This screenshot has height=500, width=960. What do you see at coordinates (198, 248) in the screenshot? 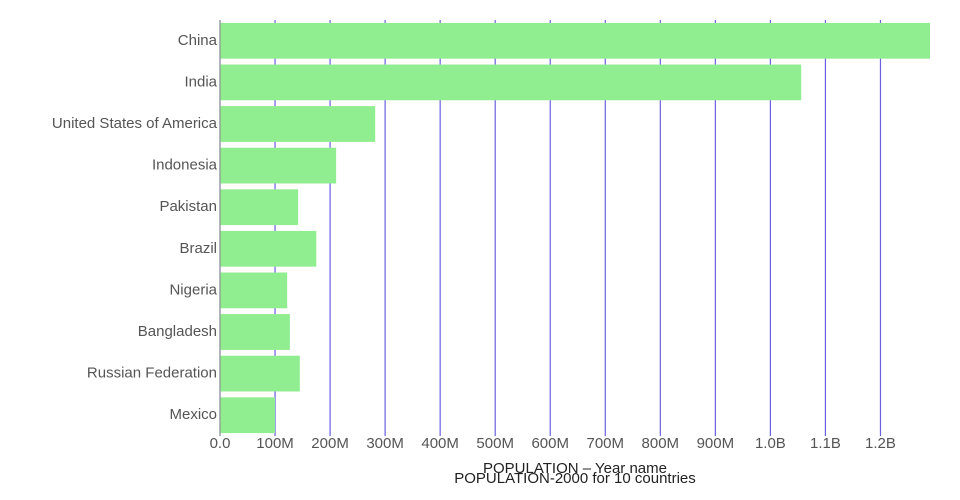
I see `y-tick-label: Brazil` at bounding box center [198, 248].